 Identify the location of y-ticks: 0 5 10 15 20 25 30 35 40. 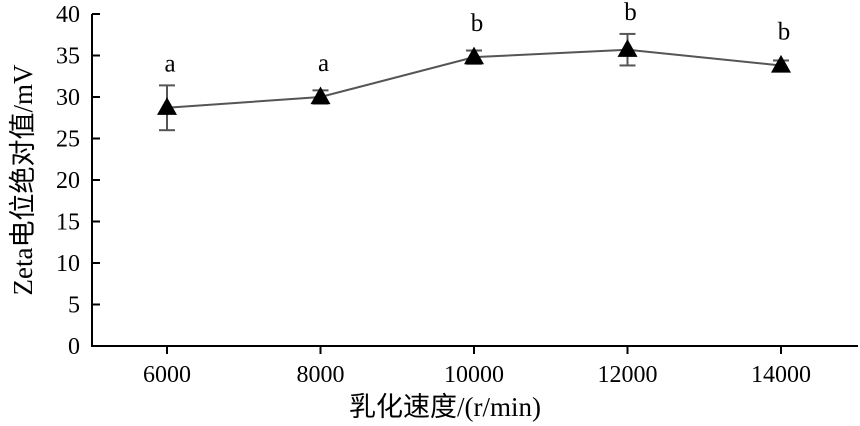
(78, 181).